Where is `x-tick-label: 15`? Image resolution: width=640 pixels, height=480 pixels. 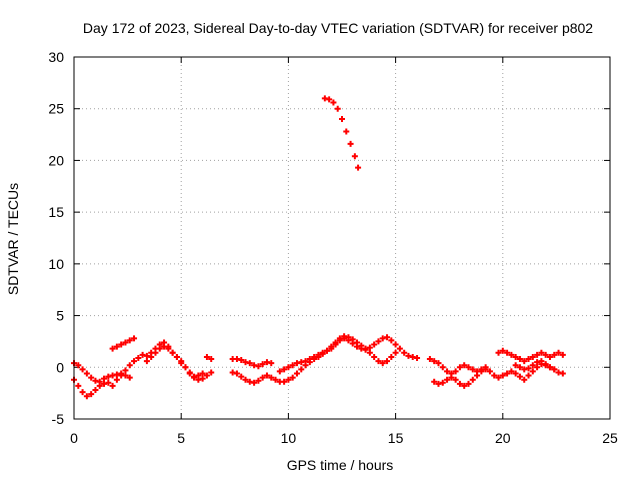 x-tick-label: 15 is located at coordinates (396, 438).